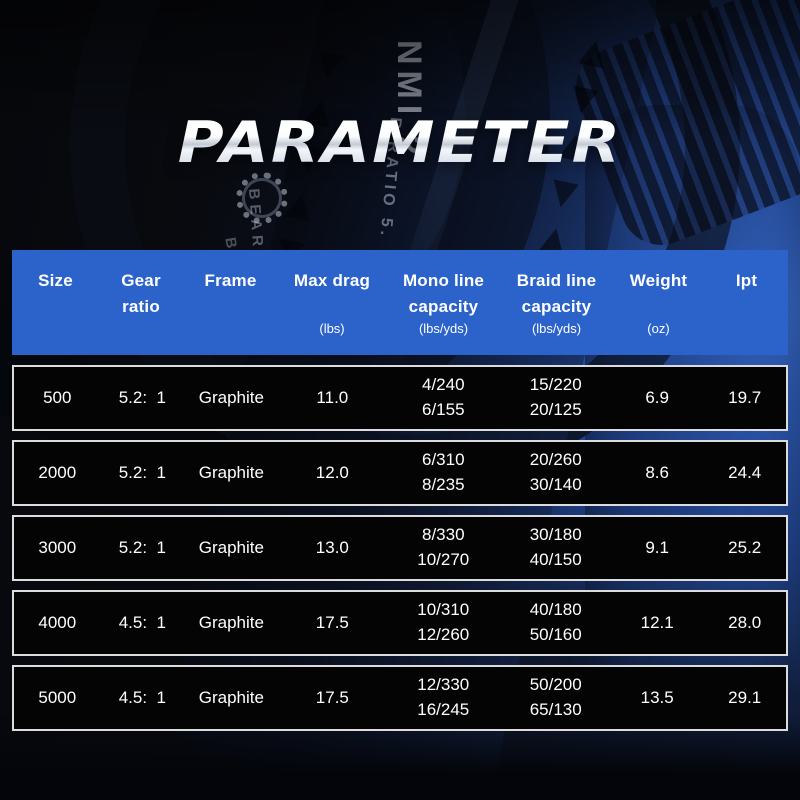  I want to click on braid-line-2: 50/160, so click(555, 634).